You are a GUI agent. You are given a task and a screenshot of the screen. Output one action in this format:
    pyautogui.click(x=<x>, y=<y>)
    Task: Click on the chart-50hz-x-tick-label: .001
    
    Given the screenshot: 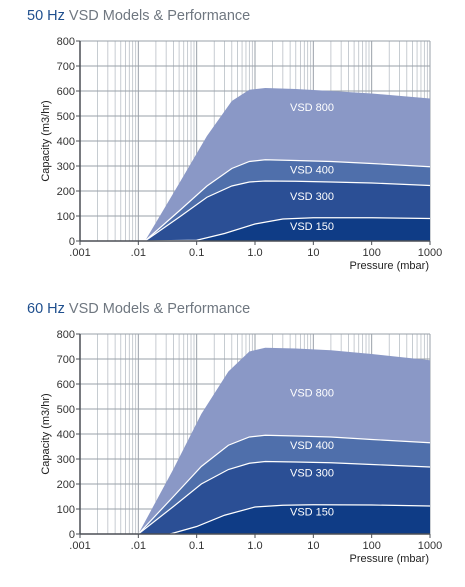 What is the action you would take?
    pyautogui.click(x=79, y=253)
    